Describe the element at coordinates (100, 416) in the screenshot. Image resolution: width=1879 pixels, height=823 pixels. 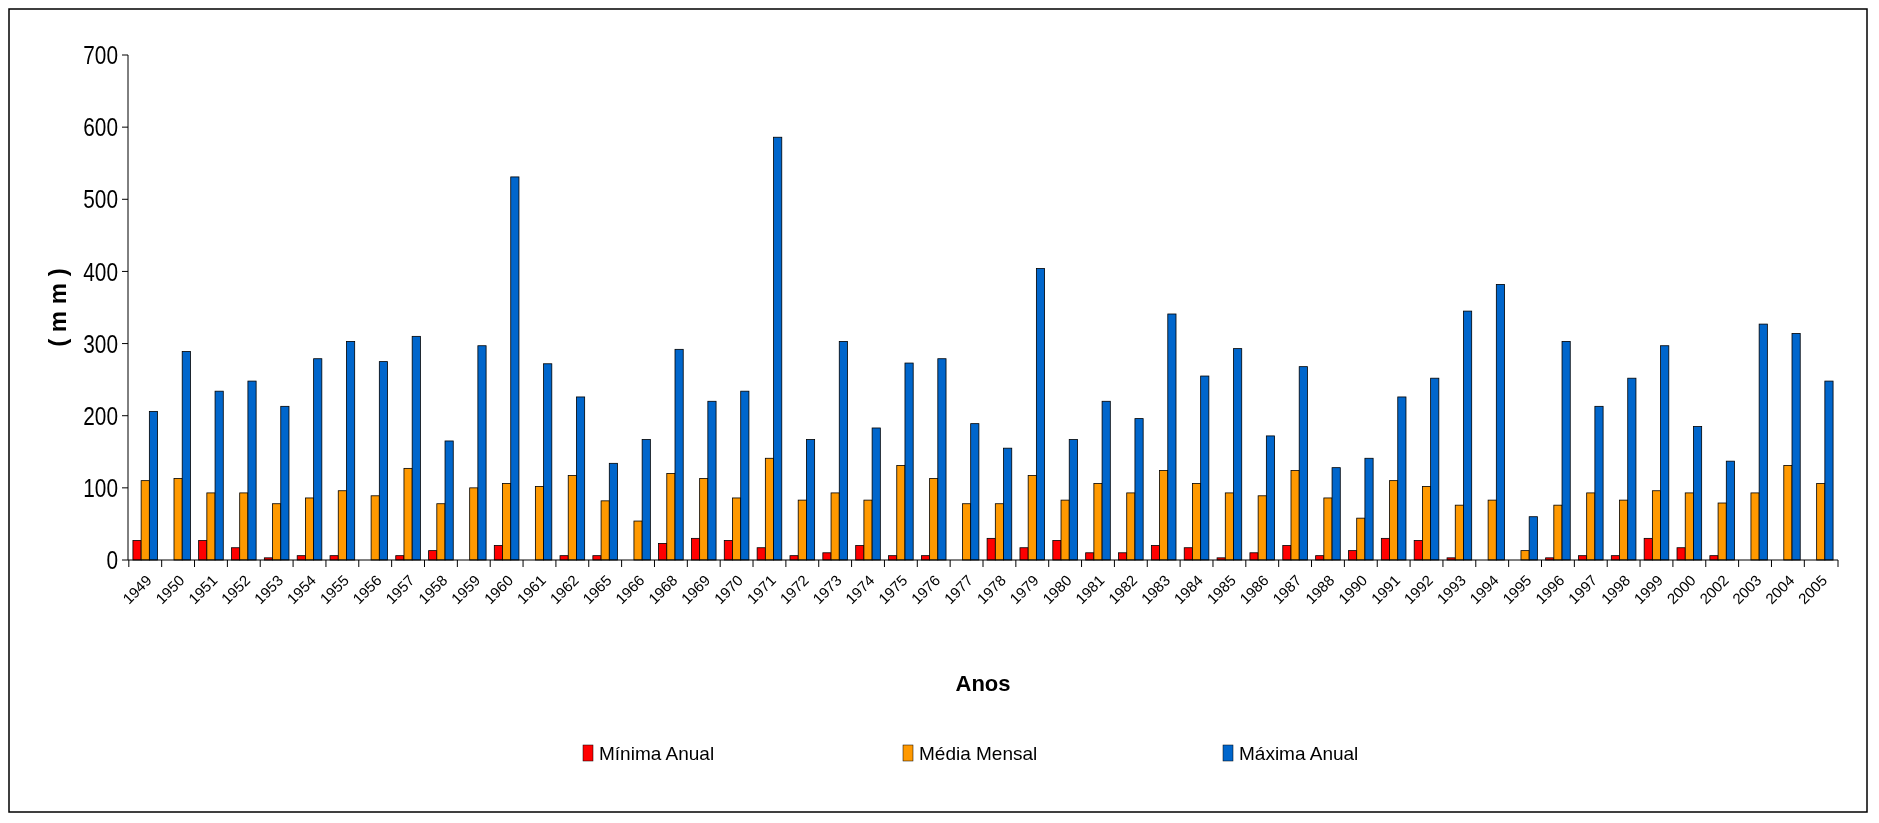
I see `y-tick-label: 200` at that location.